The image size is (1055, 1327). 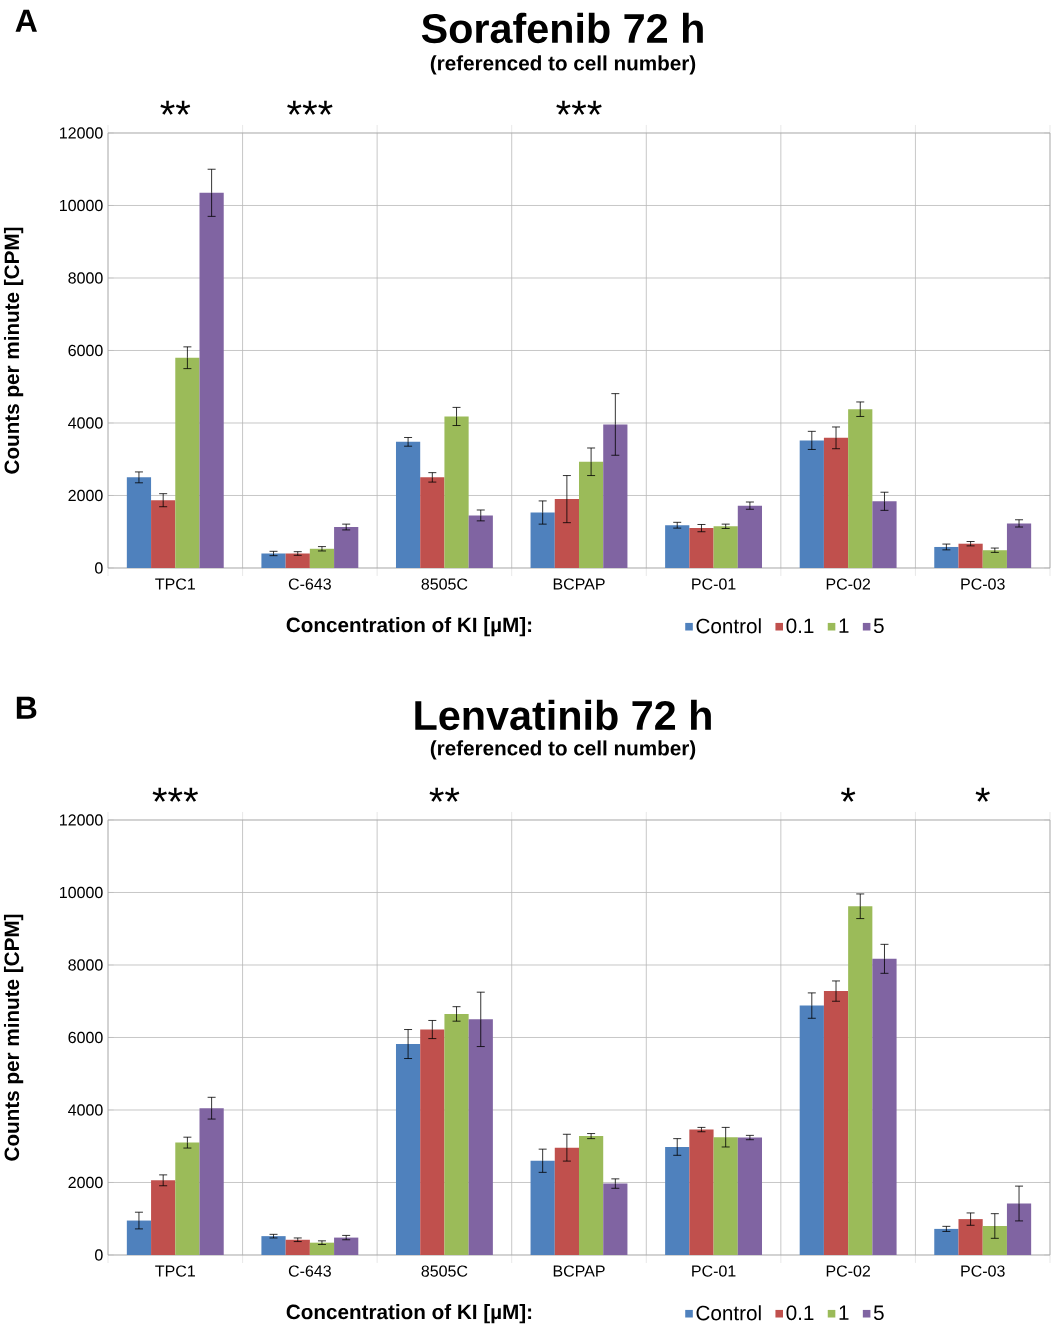 I want to click on y-tick-label: 12000, so click(x=81, y=820).